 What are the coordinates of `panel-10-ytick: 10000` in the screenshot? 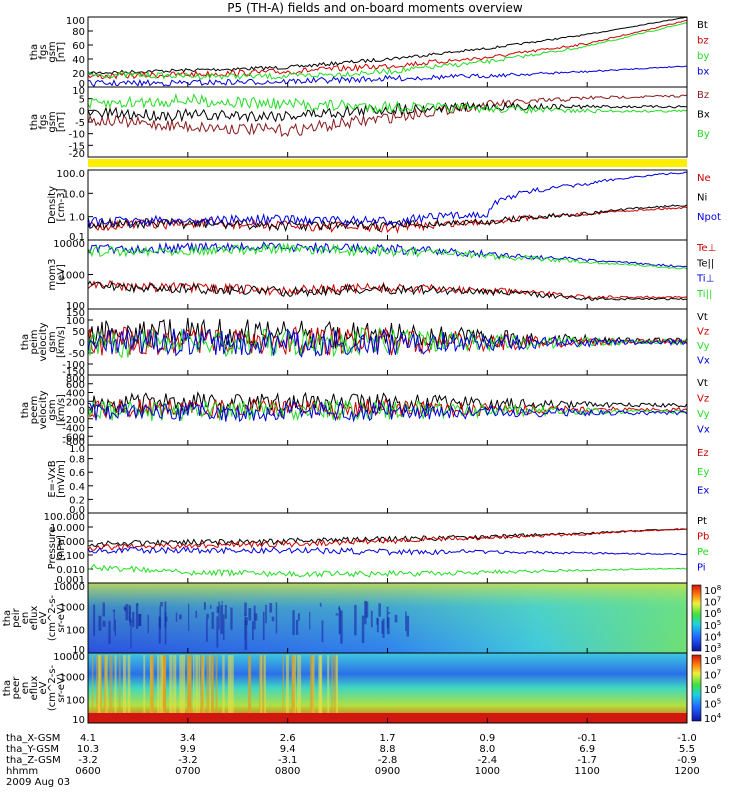 It's located at (69, 657).